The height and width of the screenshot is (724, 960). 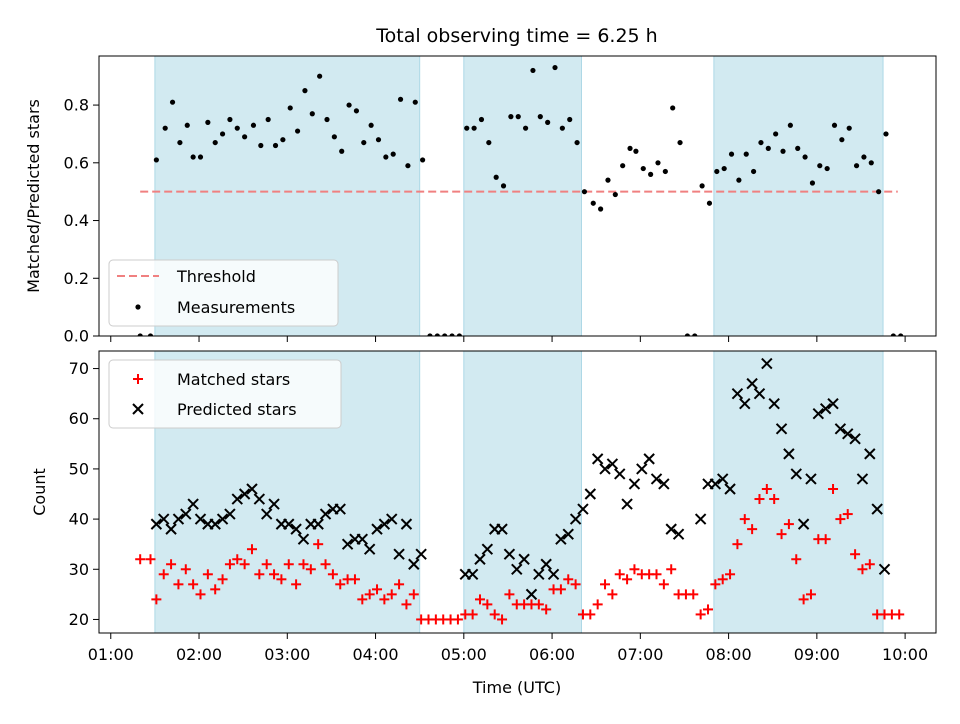 I want to click on x-axis-label: Time (UTC), so click(x=516, y=687).